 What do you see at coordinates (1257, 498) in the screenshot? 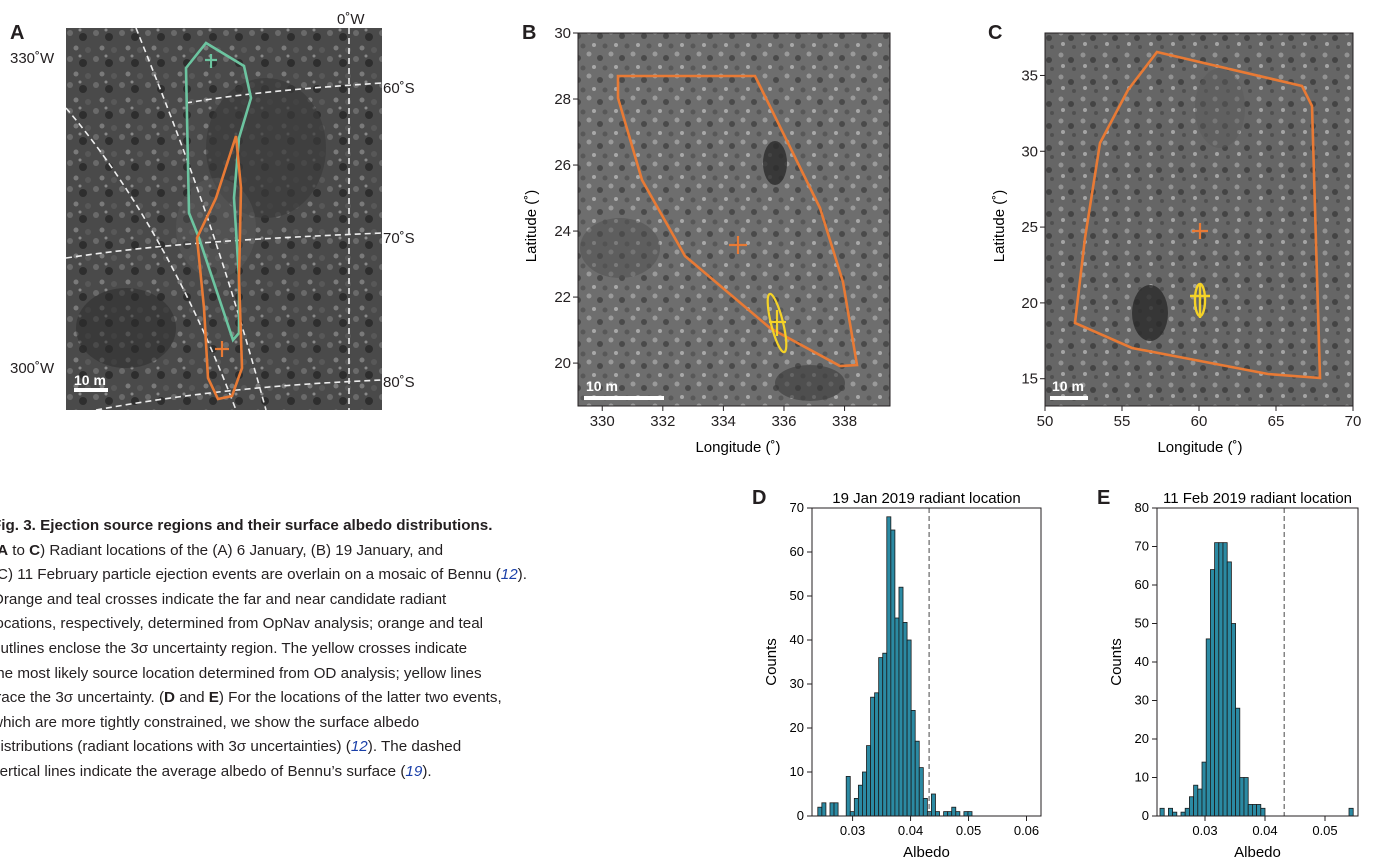
I see `hist-title: 11 Feb 2019 radiant location` at bounding box center [1257, 498].